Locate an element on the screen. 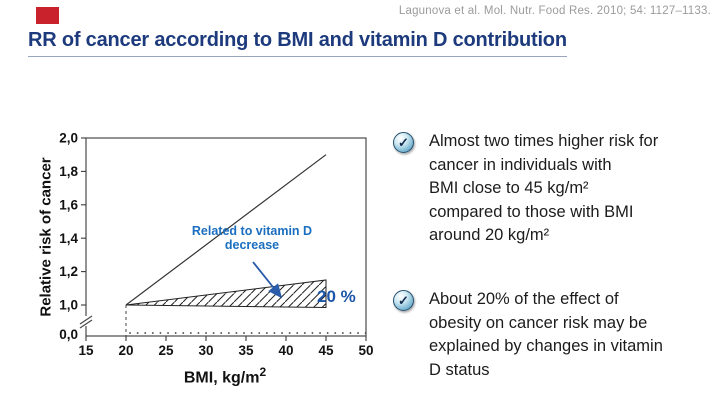 This screenshot has width=717, height=405. red-accent-square is located at coordinates (47, 15).